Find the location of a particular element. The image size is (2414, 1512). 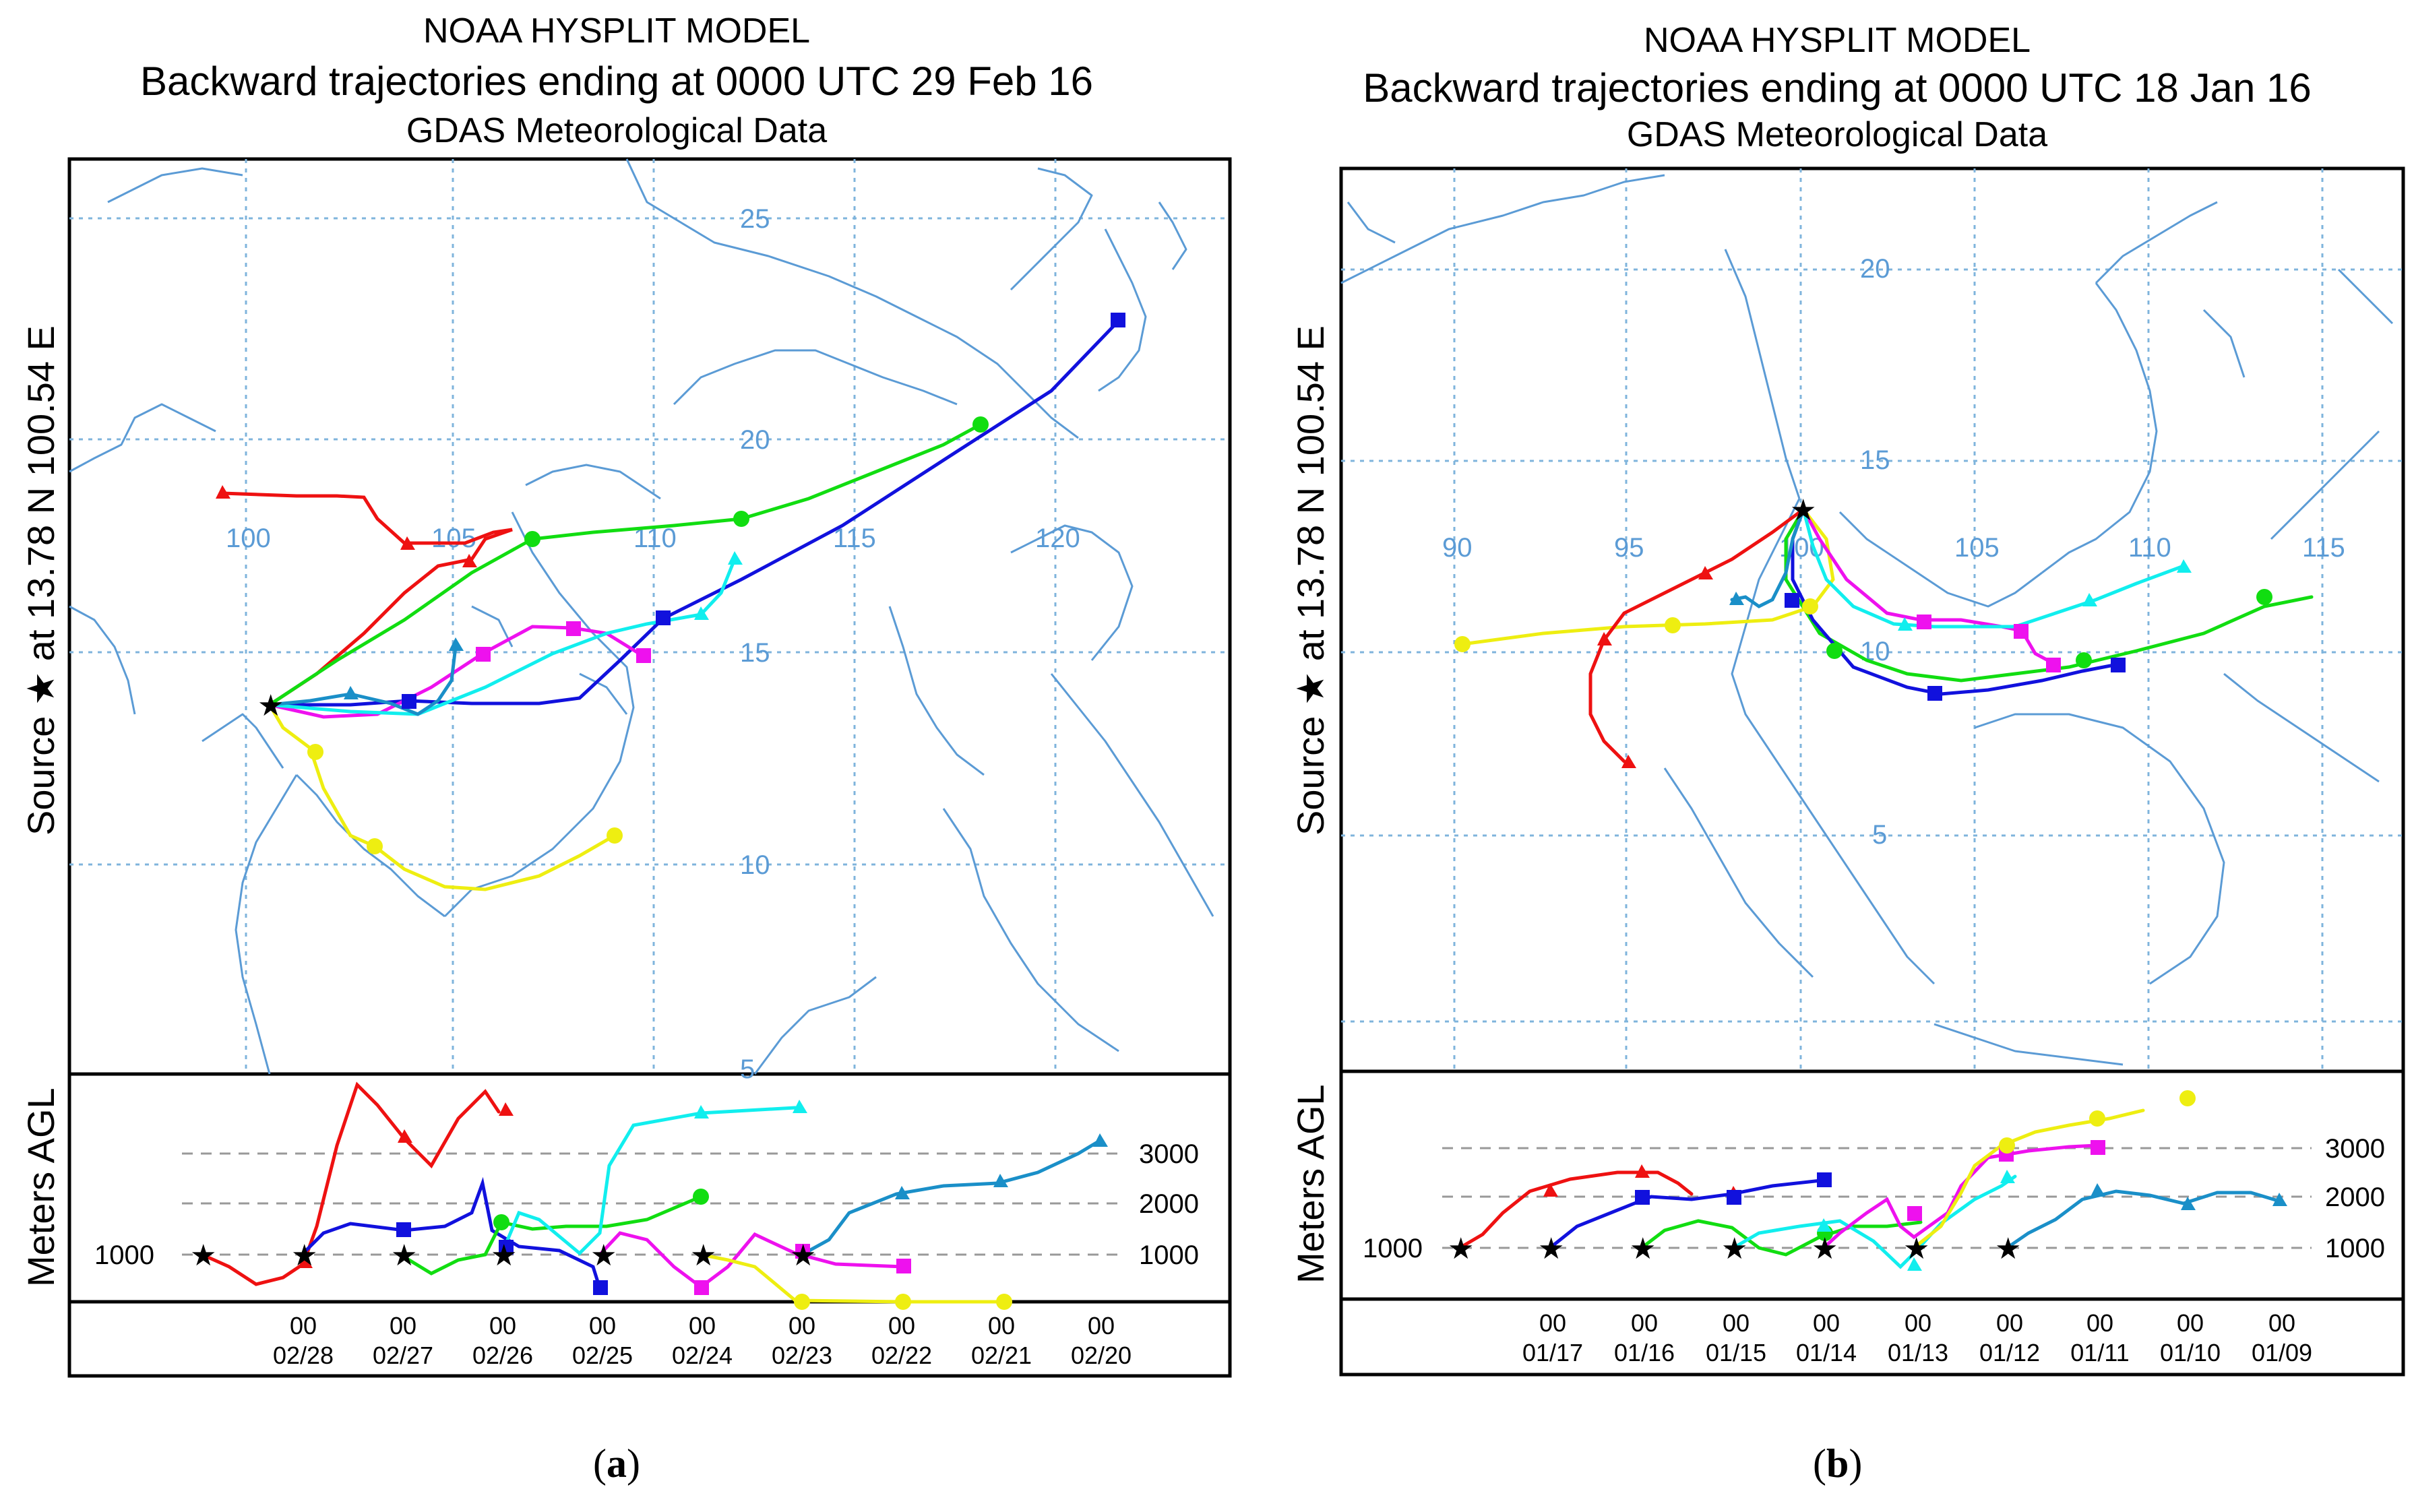

lon-label: 115 is located at coordinates (2324, 548).